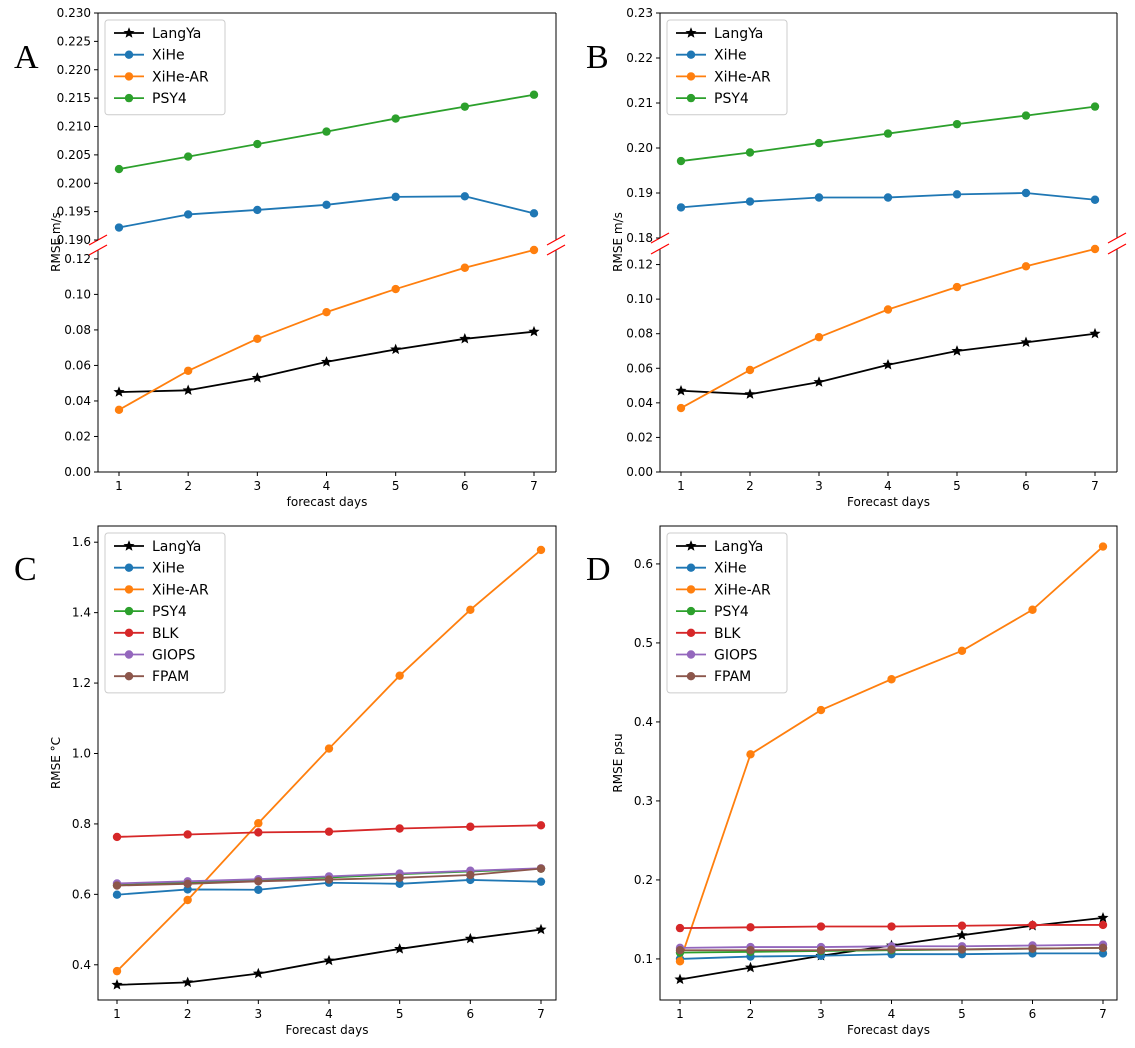 This screenshot has width=1135, height=1048. Describe the element at coordinates (176, 34) in the screenshot. I see `legend-label: LangYa` at that location.